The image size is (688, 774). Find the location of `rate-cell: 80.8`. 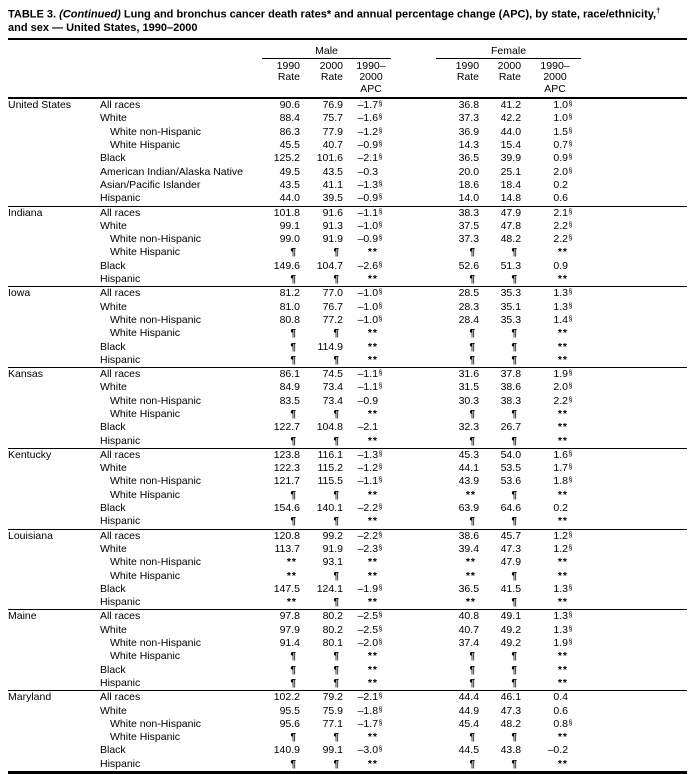

rate-cell: 80.8 is located at coordinates (289, 319).